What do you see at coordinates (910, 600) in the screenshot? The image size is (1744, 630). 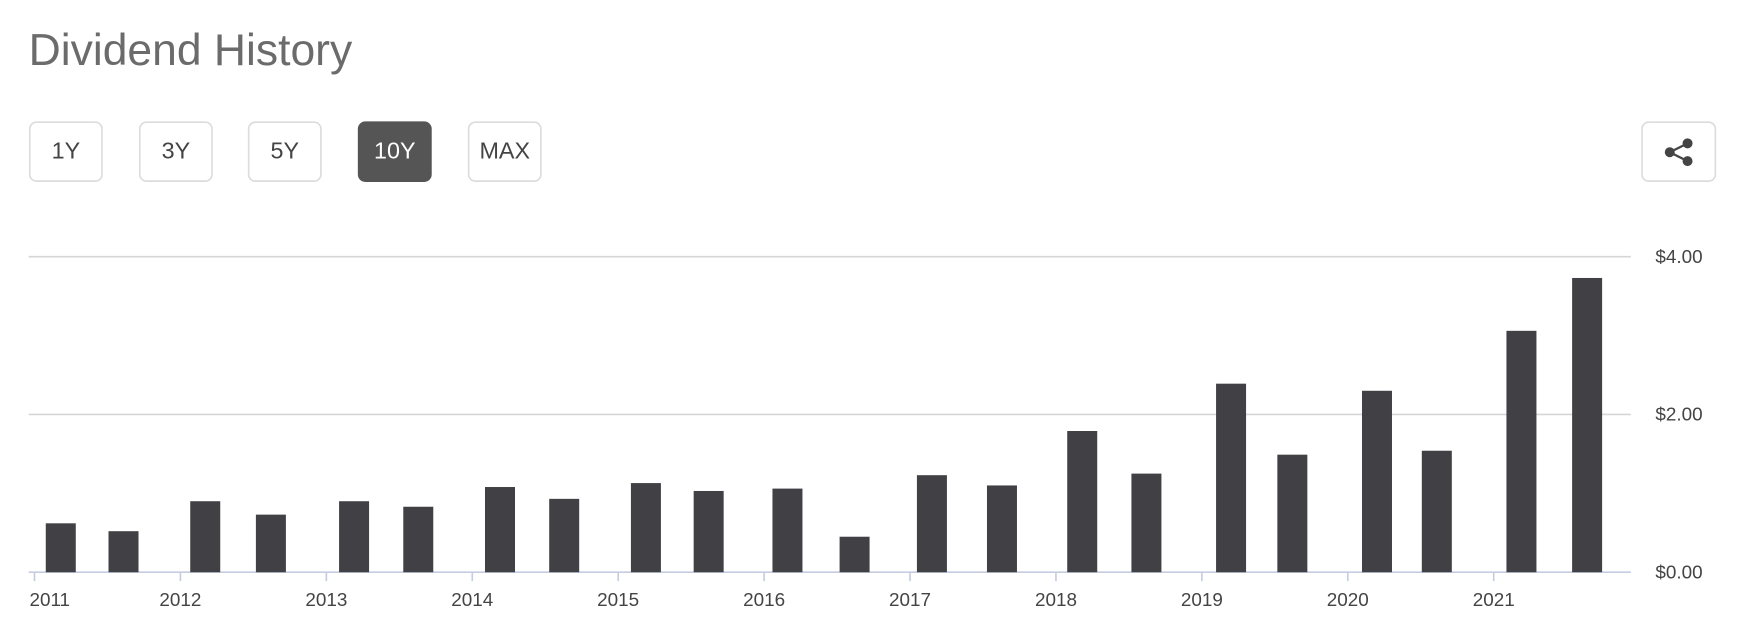 I see `x-tick-label: 2017` at bounding box center [910, 600].